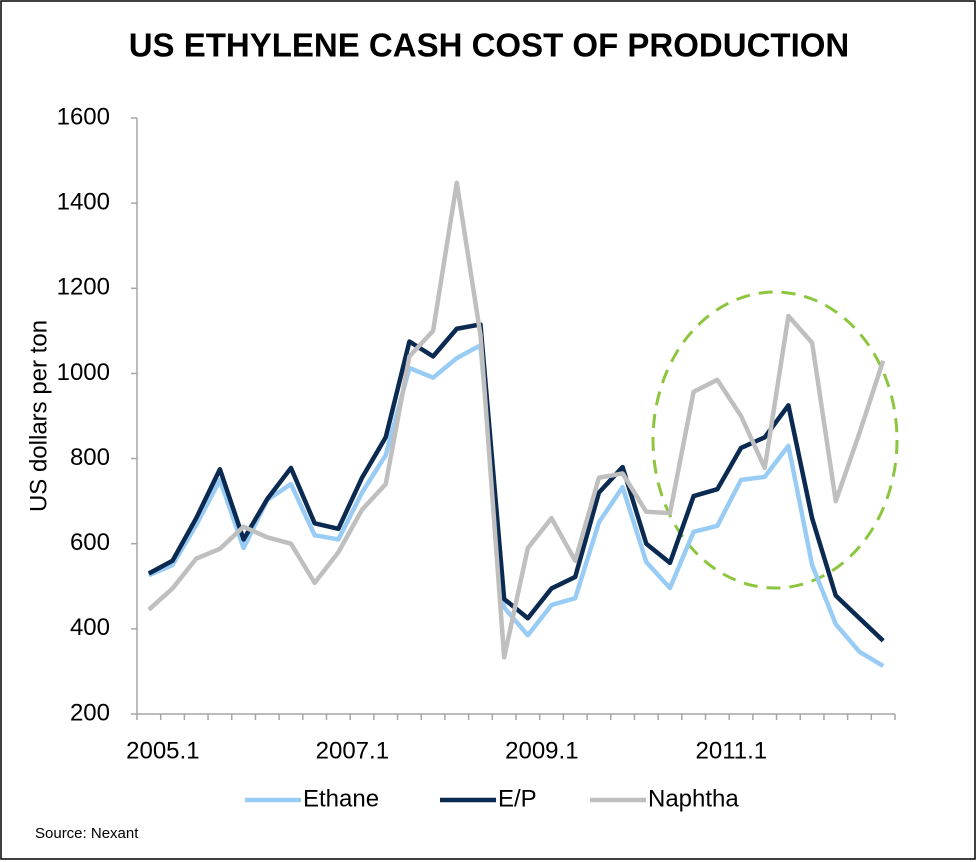  What do you see at coordinates (83, 116) in the screenshot?
I see `y-tick-label: 1600` at bounding box center [83, 116].